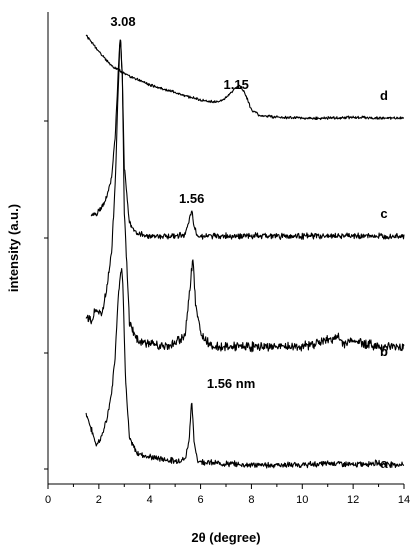 This screenshot has width=420, height=550. What do you see at coordinates (191, 198) in the screenshot?
I see `peak-annotation: 1.56` at bounding box center [191, 198].